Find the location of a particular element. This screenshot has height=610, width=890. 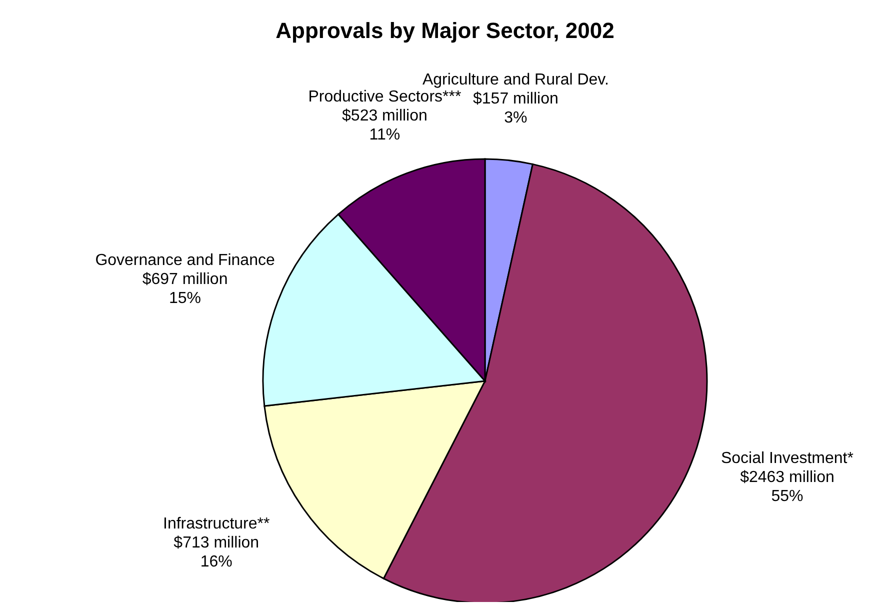

text: 11% is located at coordinates (384, 135).